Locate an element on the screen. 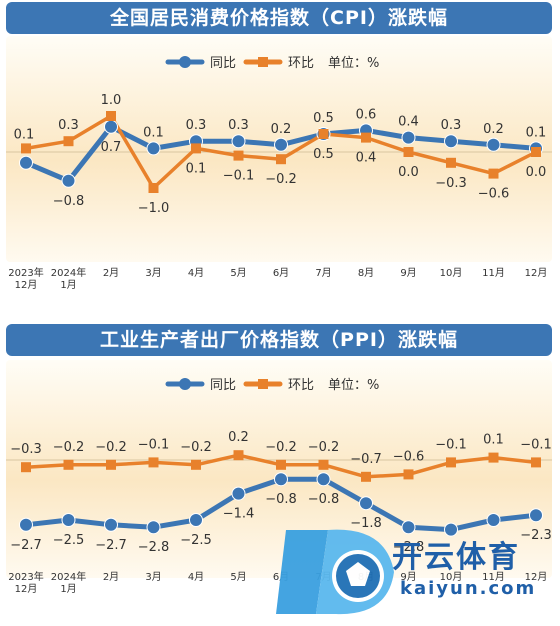 This screenshot has width=560, height=626. data-label-0-12: −2.3 is located at coordinates (536, 535).